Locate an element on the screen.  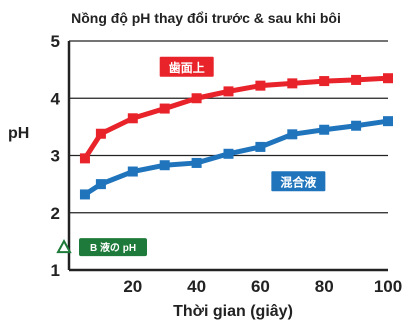
x-axis-label: Thời gian (giây) is located at coordinates (233, 311).